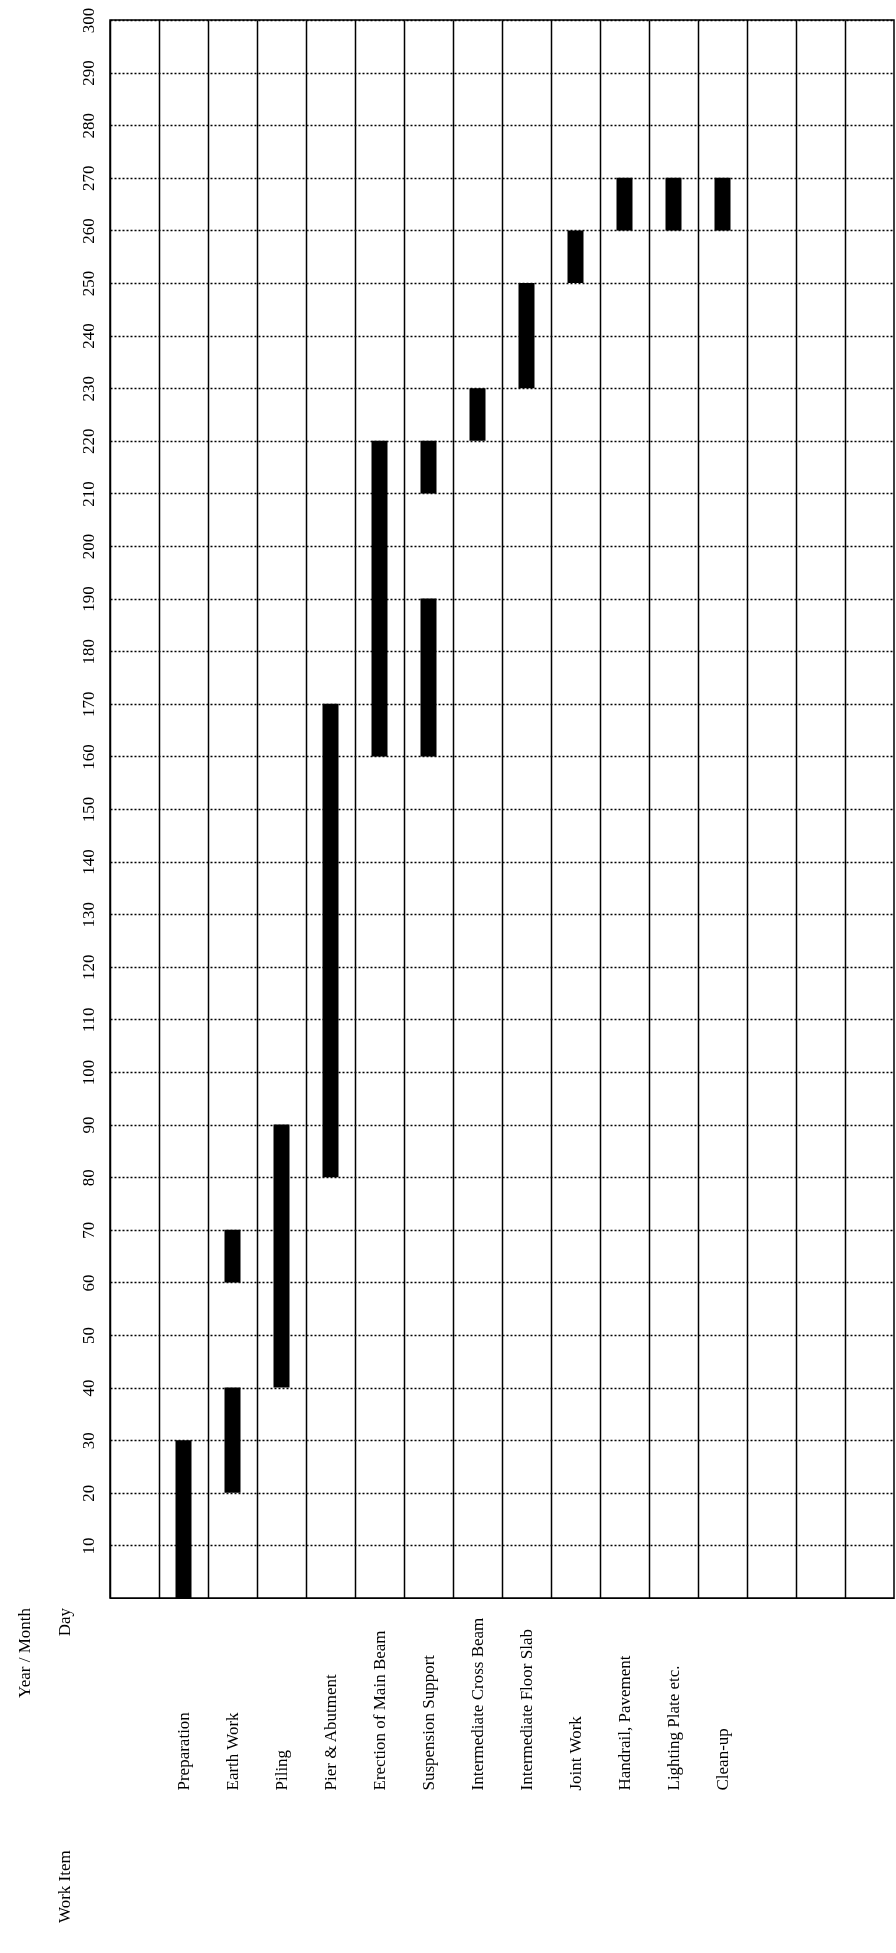  Describe the element at coordinates (88, 914) in the screenshot. I see `y-tick-label: 130` at that location.